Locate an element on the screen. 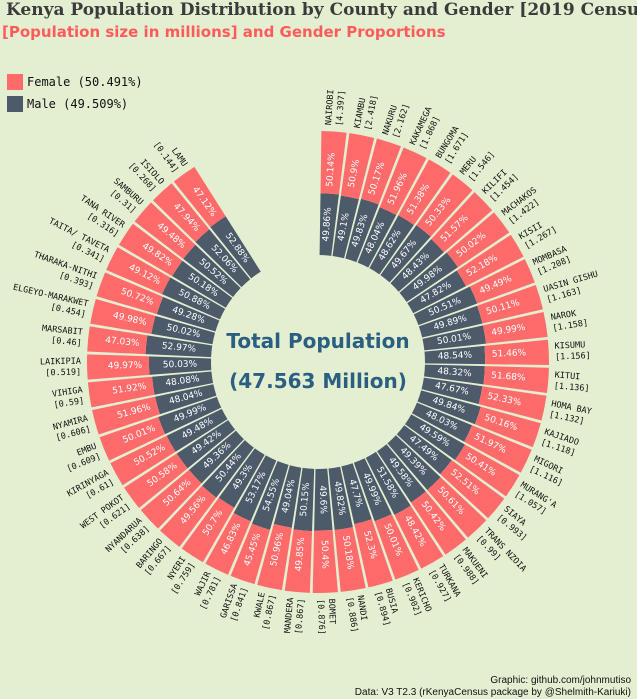 This screenshot has height=699, width=637. bar-male-mombasa is located at coordinates (445, 306).